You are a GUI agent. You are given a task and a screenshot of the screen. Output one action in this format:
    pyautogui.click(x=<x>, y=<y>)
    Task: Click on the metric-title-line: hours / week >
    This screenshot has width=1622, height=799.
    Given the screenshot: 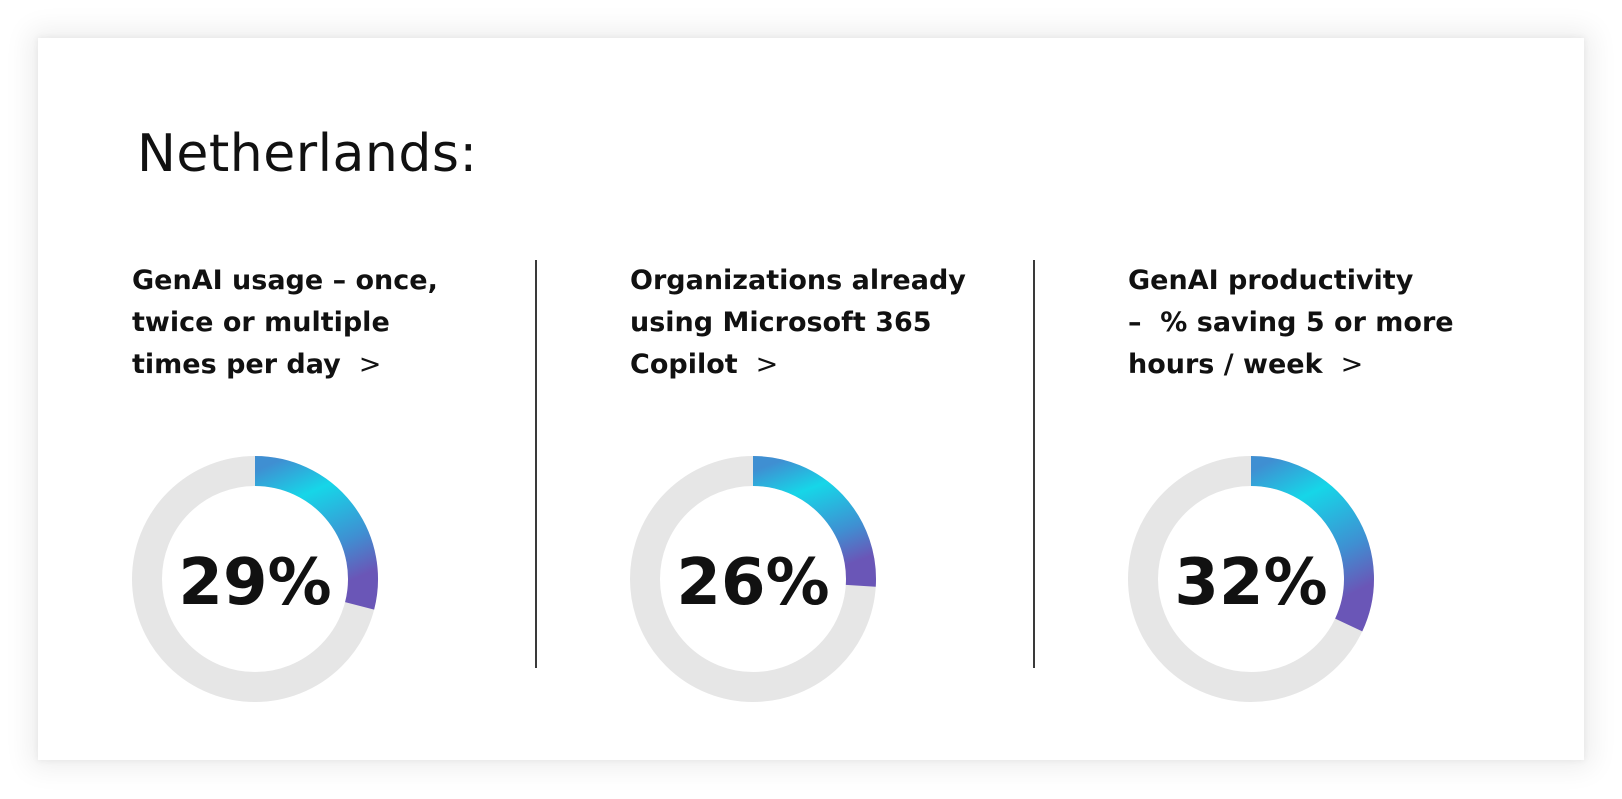 What is the action you would take?
    pyautogui.click(x=1308, y=365)
    